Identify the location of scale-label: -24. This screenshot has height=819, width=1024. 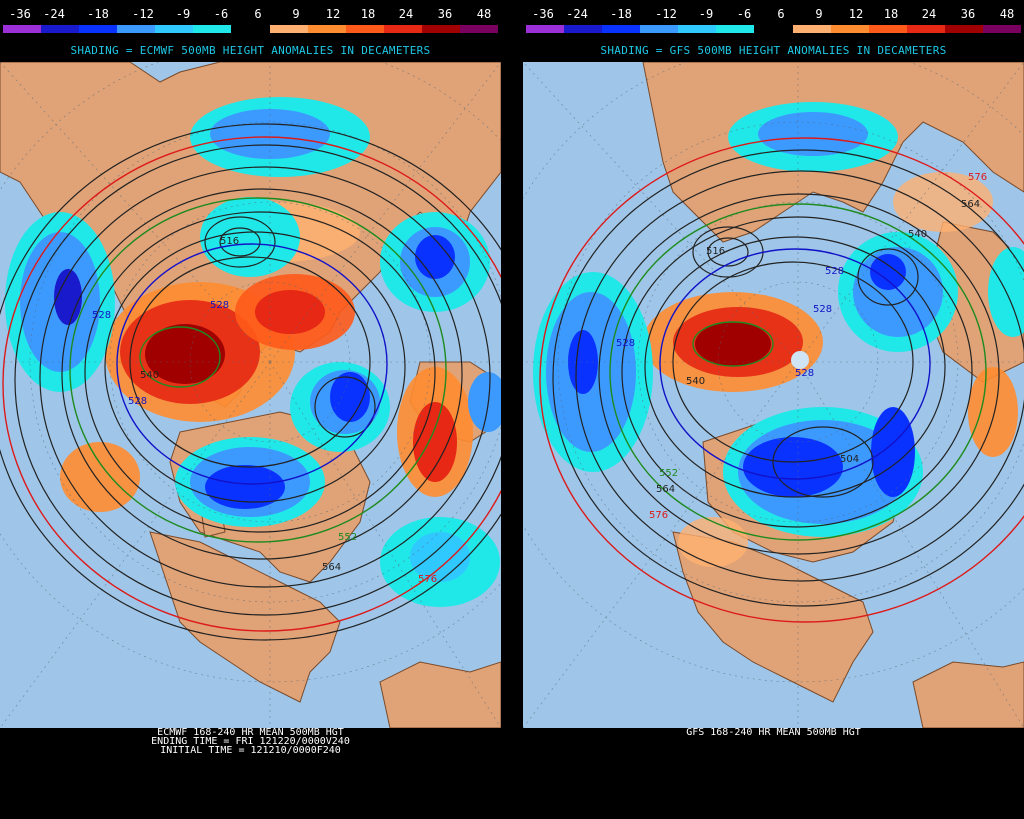
(577, 14).